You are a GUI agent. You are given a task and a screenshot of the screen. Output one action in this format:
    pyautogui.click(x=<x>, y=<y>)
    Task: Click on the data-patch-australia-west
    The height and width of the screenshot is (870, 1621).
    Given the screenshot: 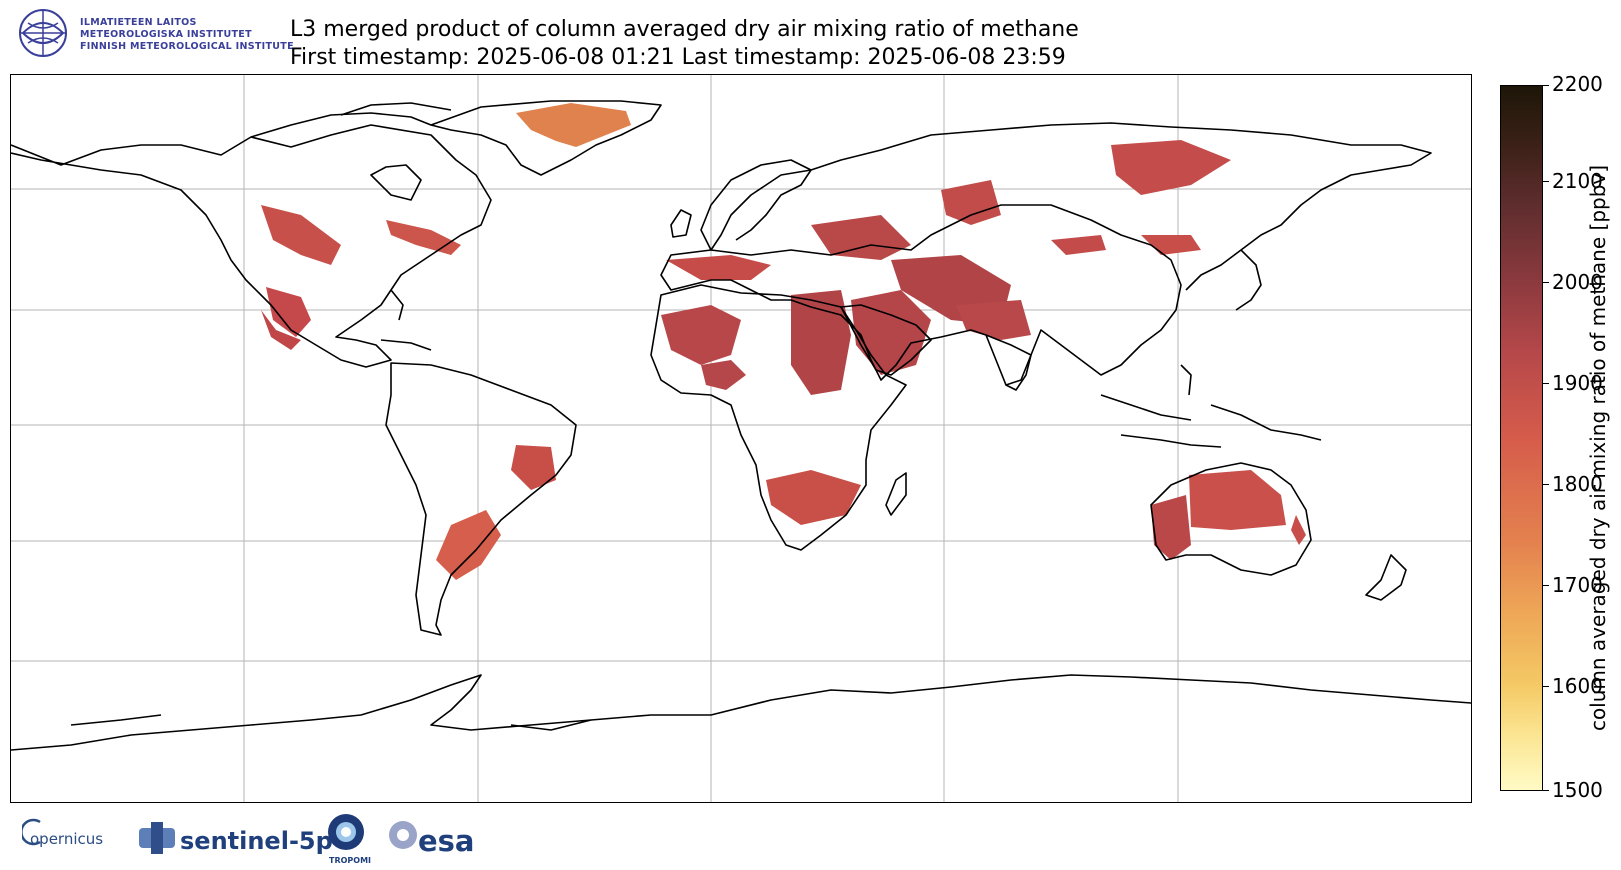 What is the action you would take?
    pyautogui.click(x=1171, y=527)
    